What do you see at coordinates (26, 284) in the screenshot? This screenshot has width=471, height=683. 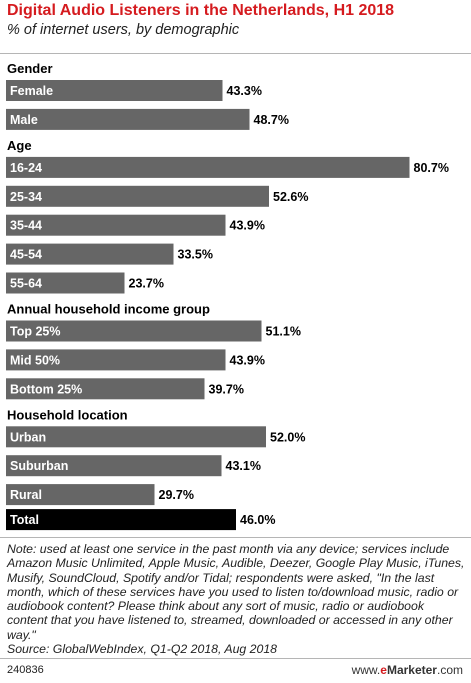 I see `bar-category-label: 55-64` at bounding box center [26, 284].